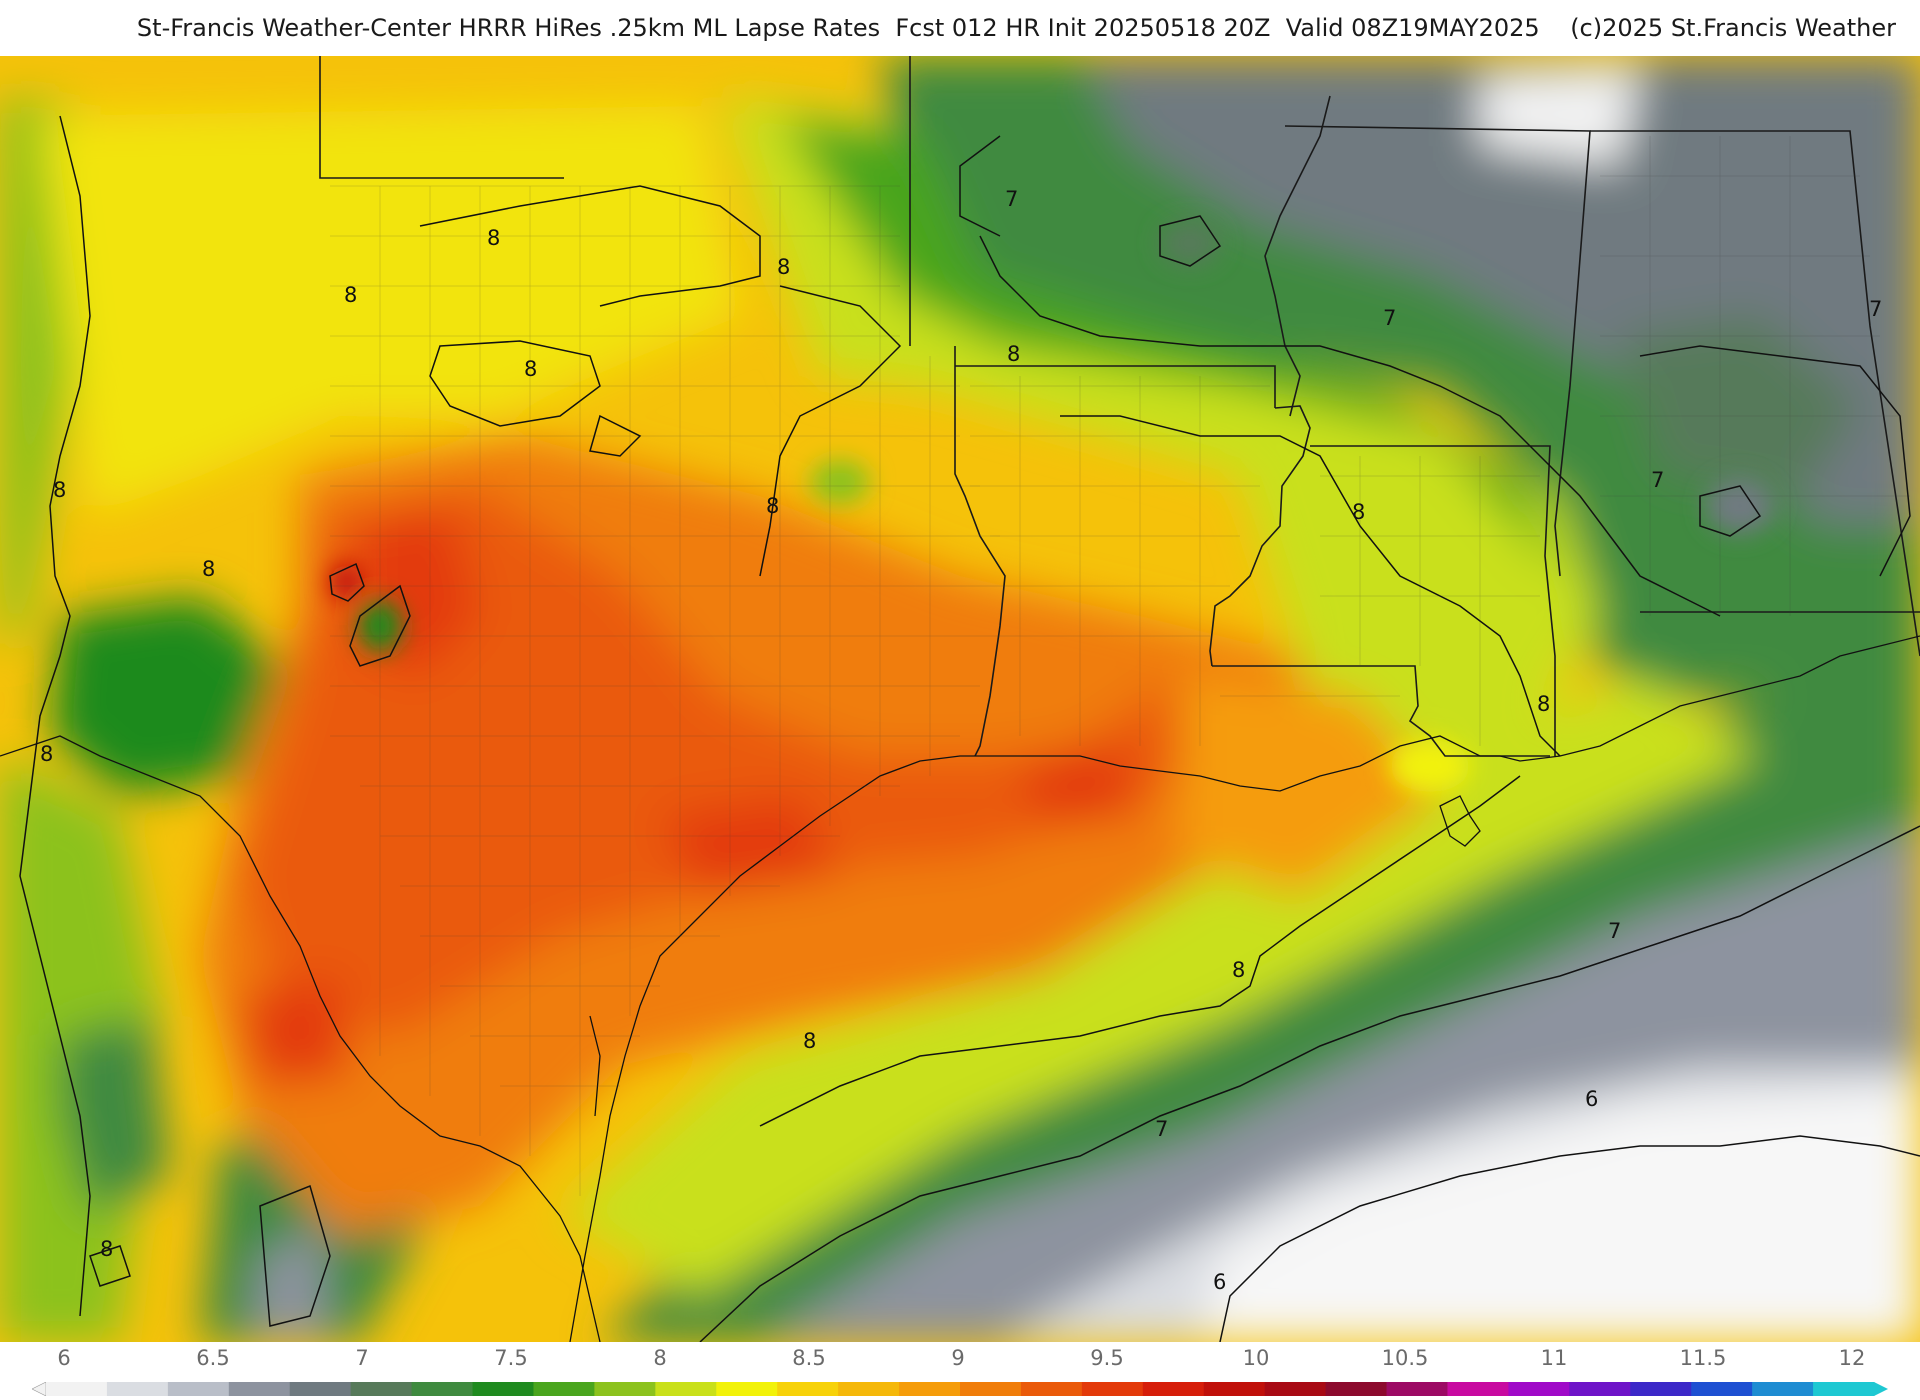 The image size is (1920, 1400). What do you see at coordinates (213, 1358) in the screenshot?
I see `legend-tick: 6.5` at bounding box center [213, 1358].